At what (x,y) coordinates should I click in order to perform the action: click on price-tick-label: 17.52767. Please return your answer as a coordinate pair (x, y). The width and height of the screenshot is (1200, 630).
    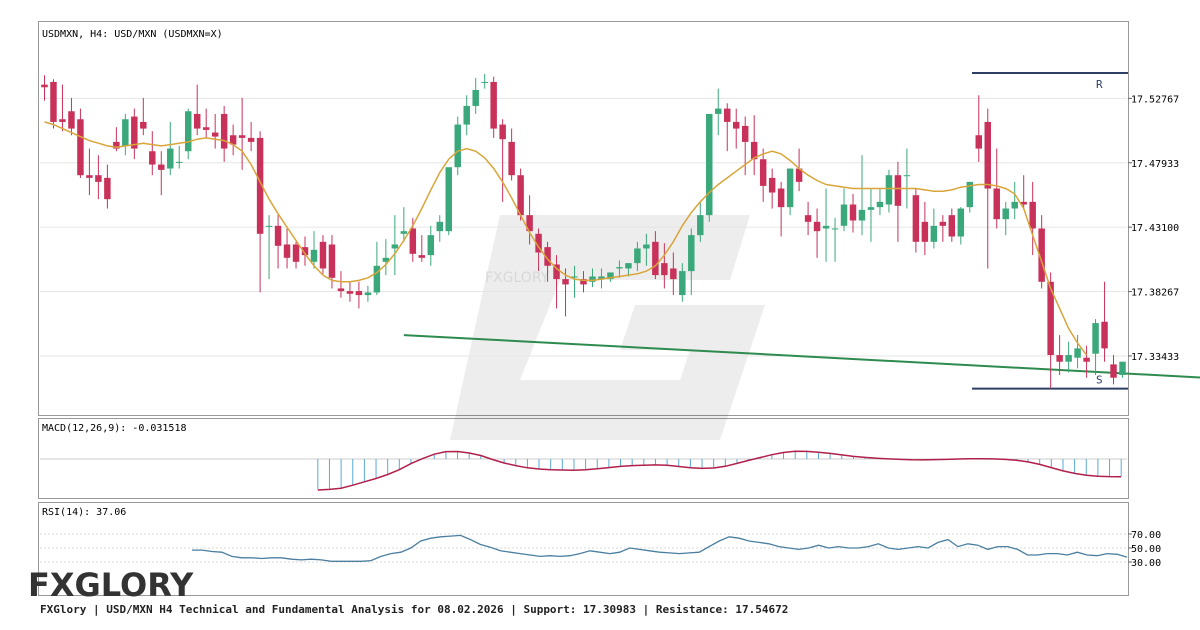
    Looking at the image, I should click on (1155, 99).